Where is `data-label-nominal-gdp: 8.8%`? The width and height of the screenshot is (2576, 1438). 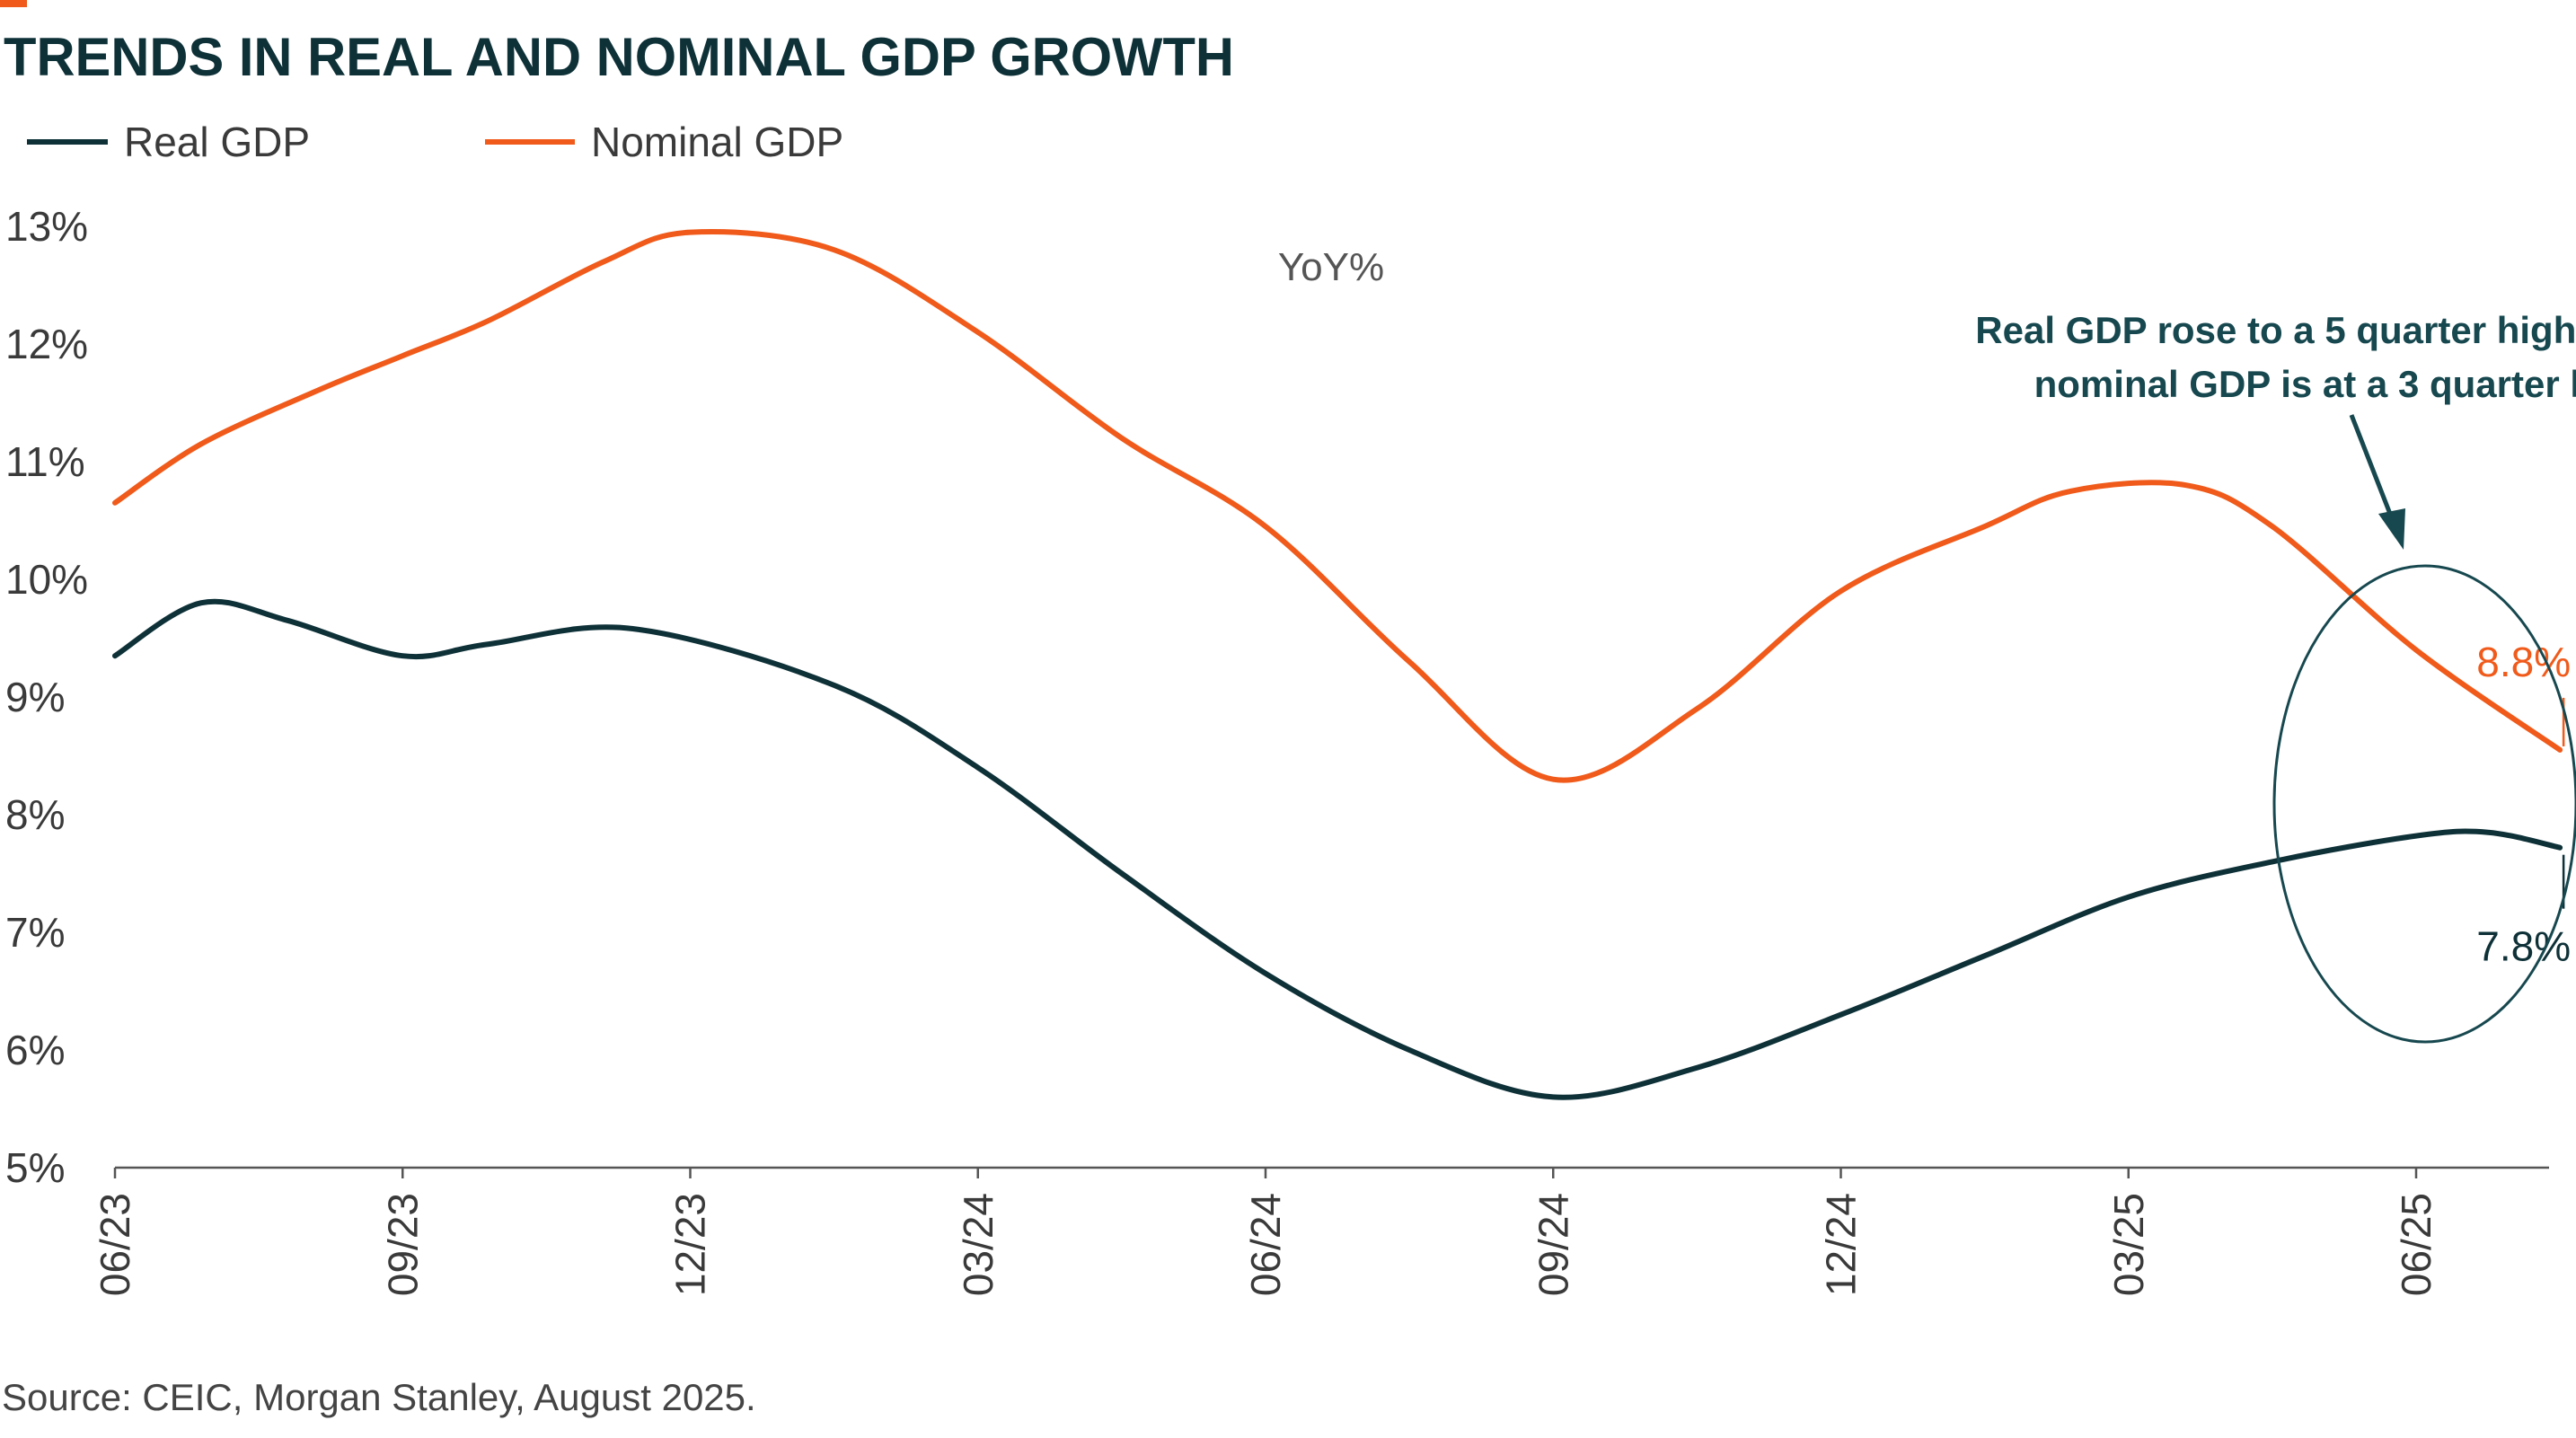 data-label-nominal-gdp: 8.8% is located at coordinates (2523, 662).